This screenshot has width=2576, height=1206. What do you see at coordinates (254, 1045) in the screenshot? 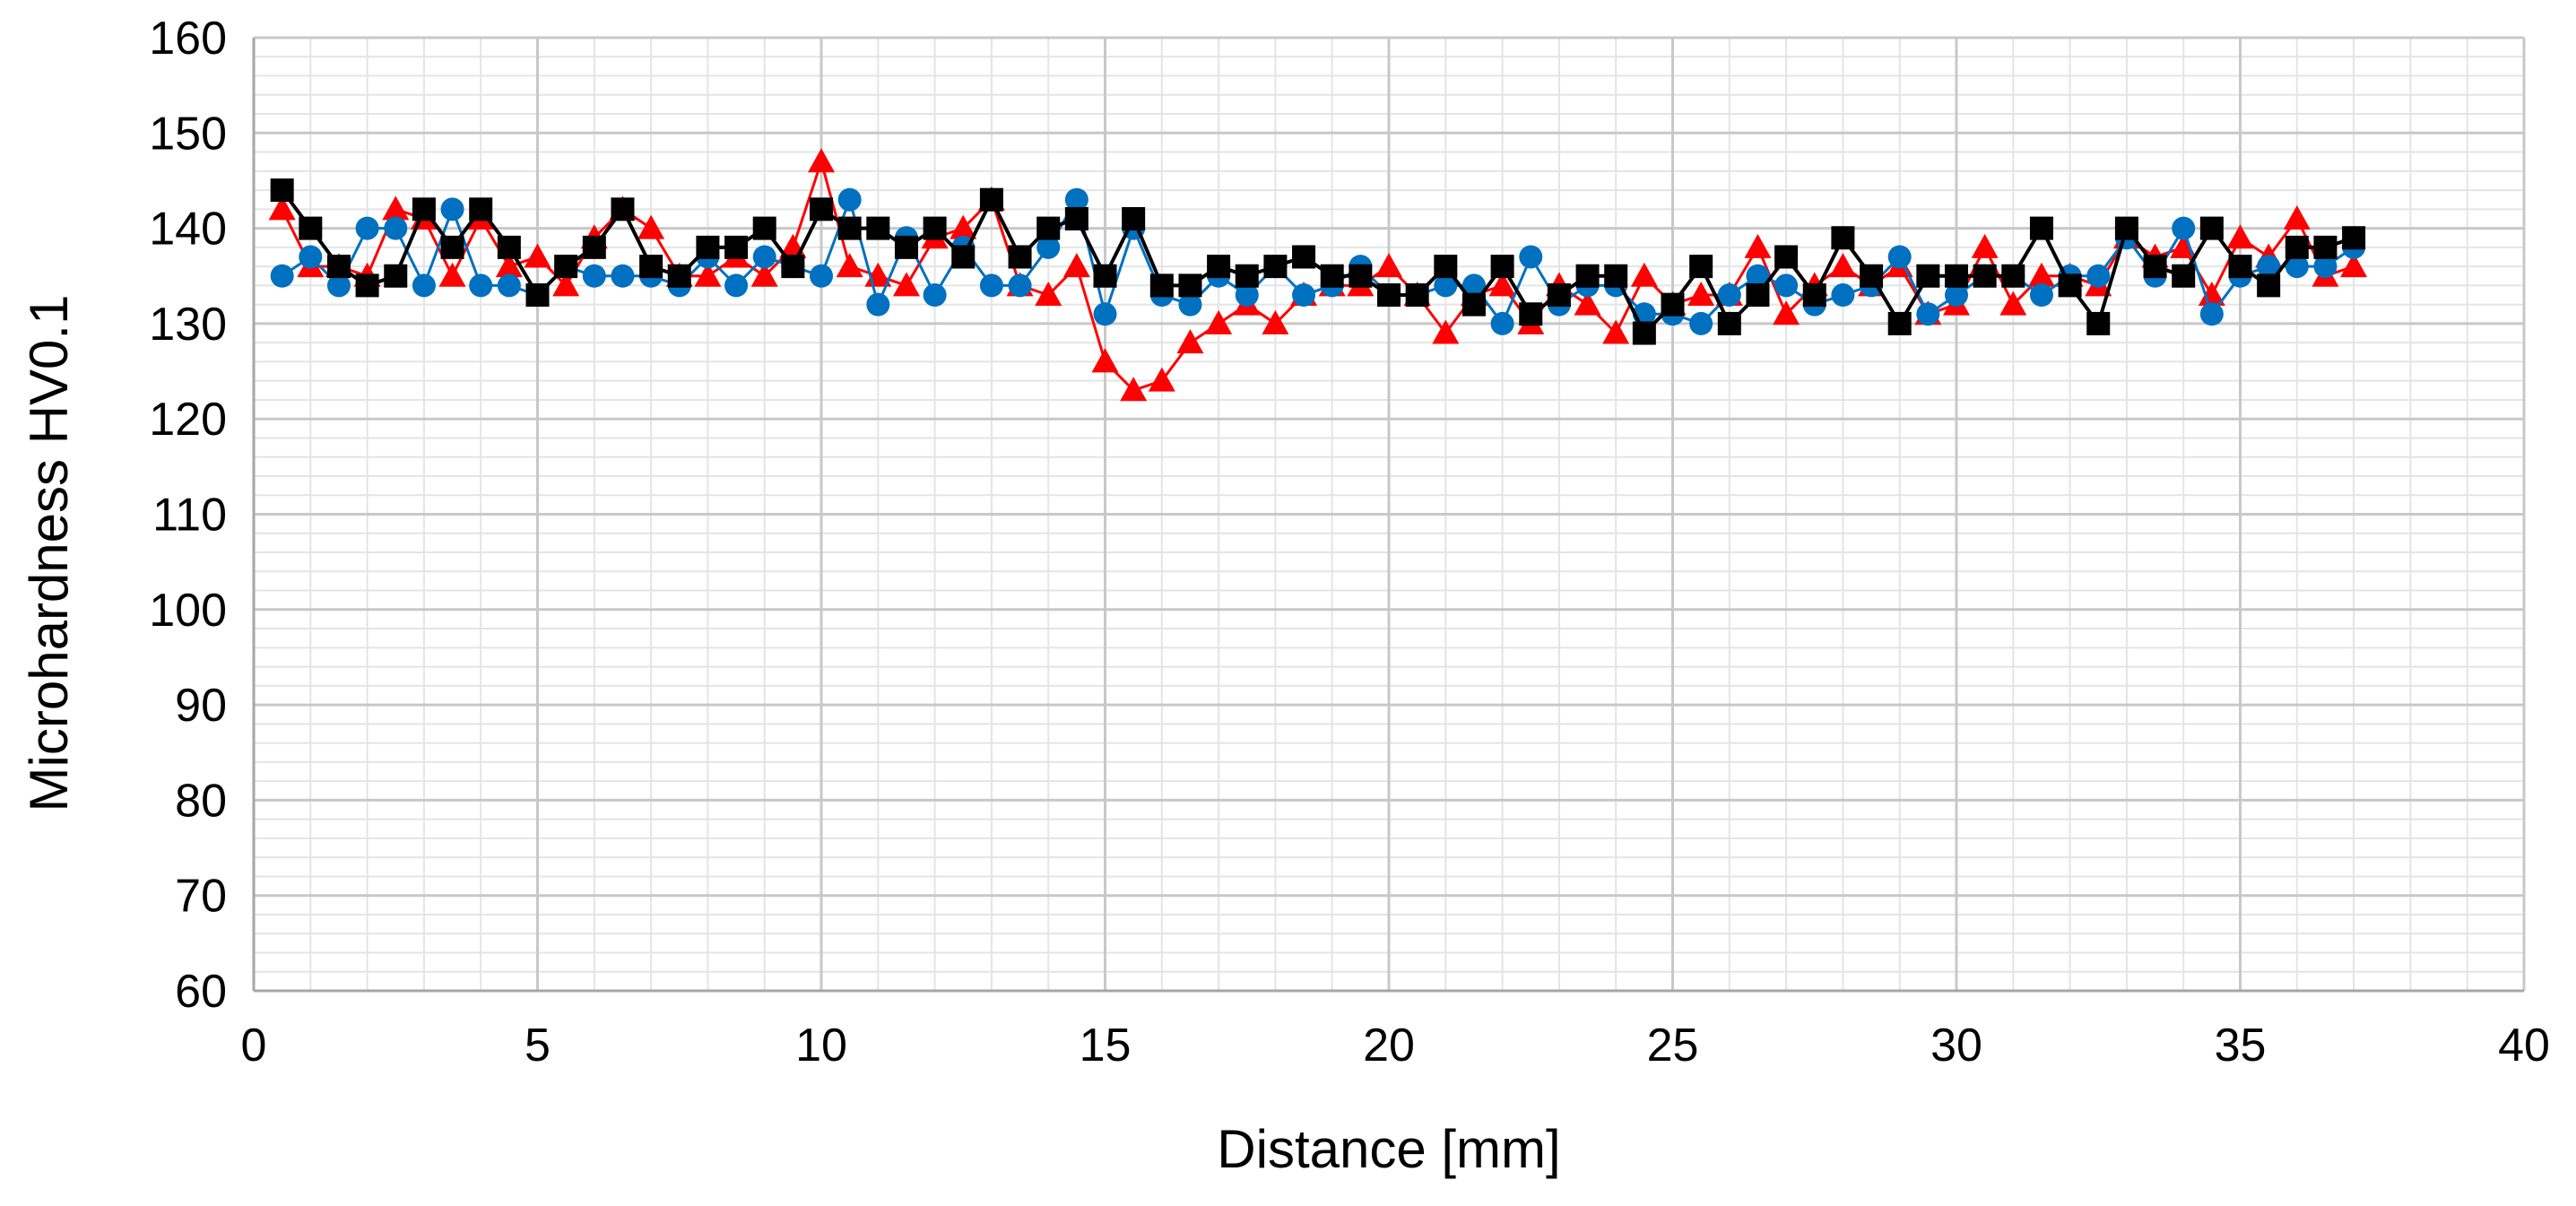
I see `x-tick-label: 0` at bounding box center [254, 1045].